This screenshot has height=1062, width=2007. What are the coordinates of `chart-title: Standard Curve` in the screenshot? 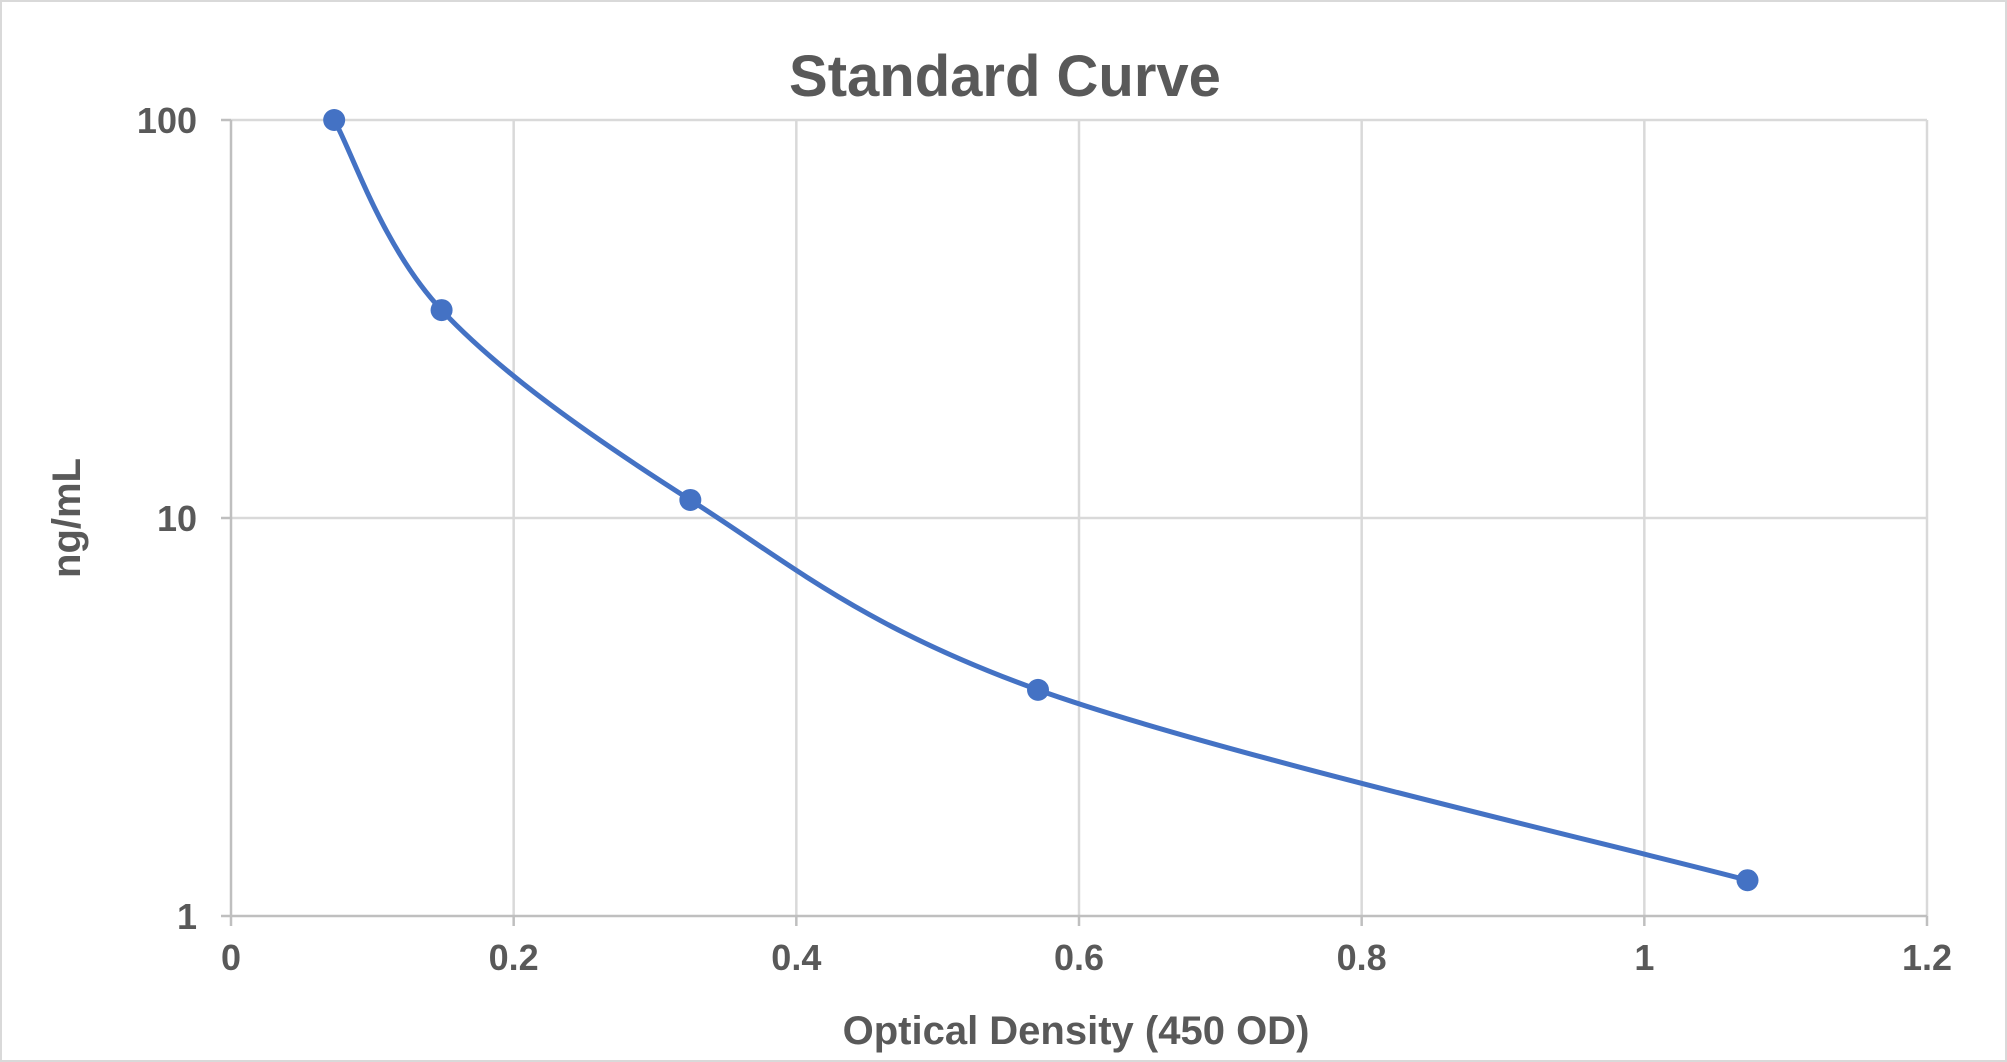 It's located at (1005, 76).